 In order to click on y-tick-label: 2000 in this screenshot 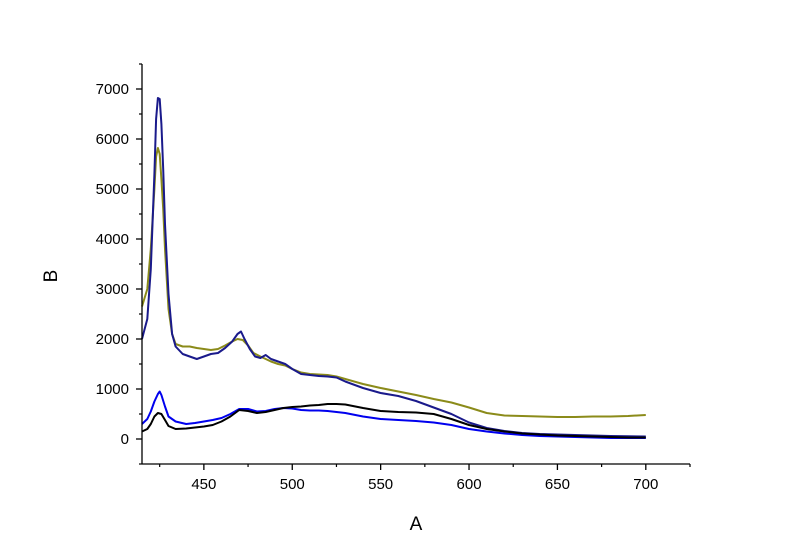, I will do `click(112, 339)`.